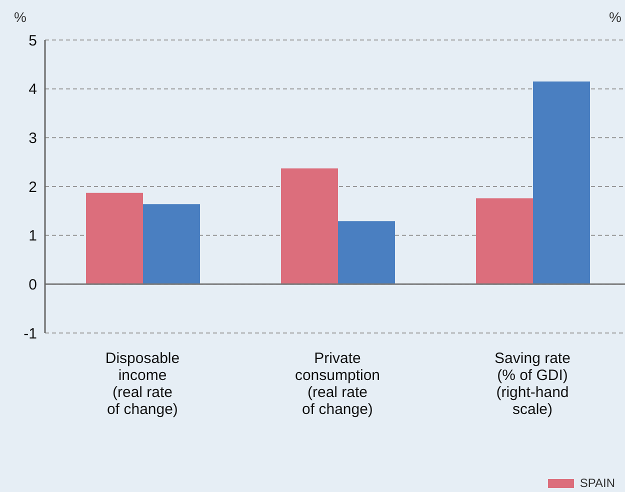 The image size is (625, 492). What do you see at coordinates (32, 285) in the screenshot?
I see `y-tick-label: 0` at bounding box center [32, 285].